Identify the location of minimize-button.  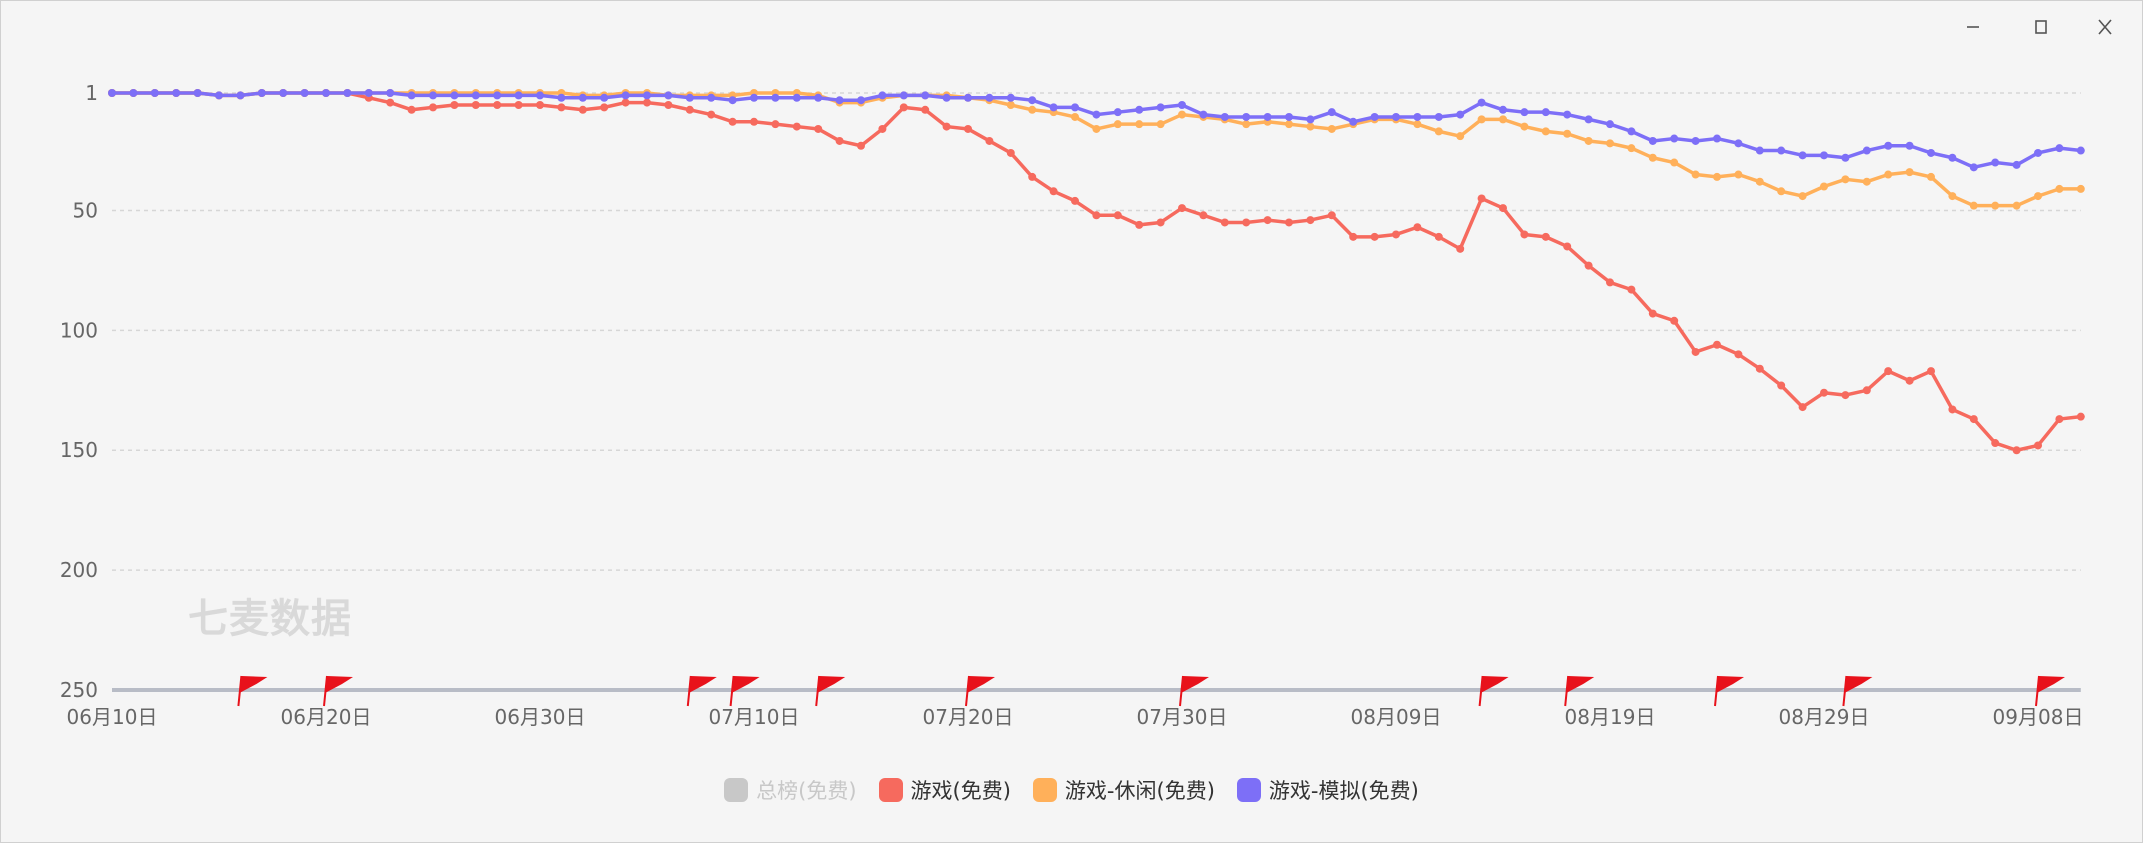
(1973, 27).